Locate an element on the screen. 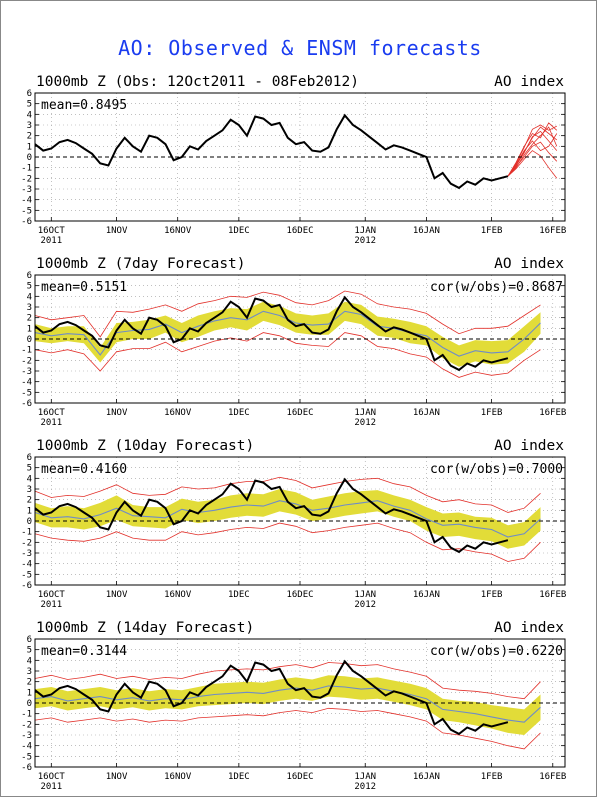 The image size is (600, 800). panel-3-index-label: AO index is located at coordinates (529, 446).